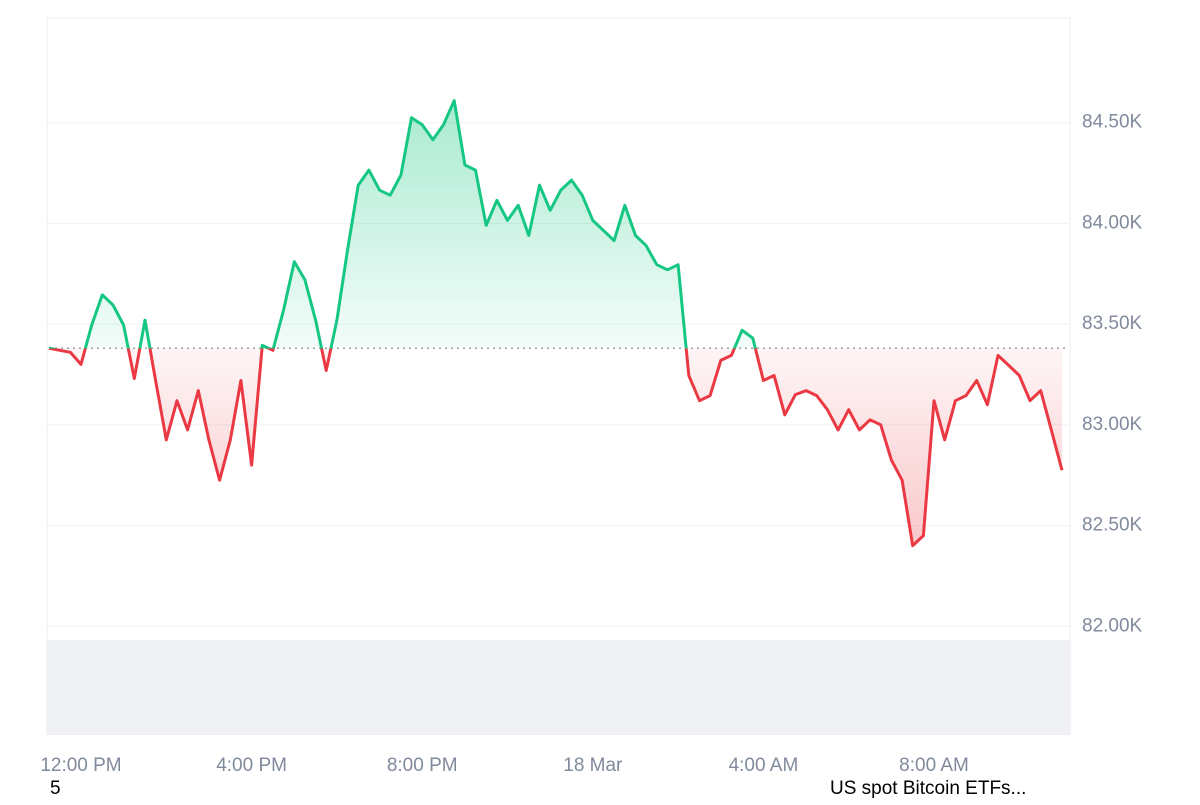 This screenshot has width=1200, height=805. Describe the element at coordinates (80, 765) in the screenshot. I see `x-tick-label: 12:00 PM` at that location.